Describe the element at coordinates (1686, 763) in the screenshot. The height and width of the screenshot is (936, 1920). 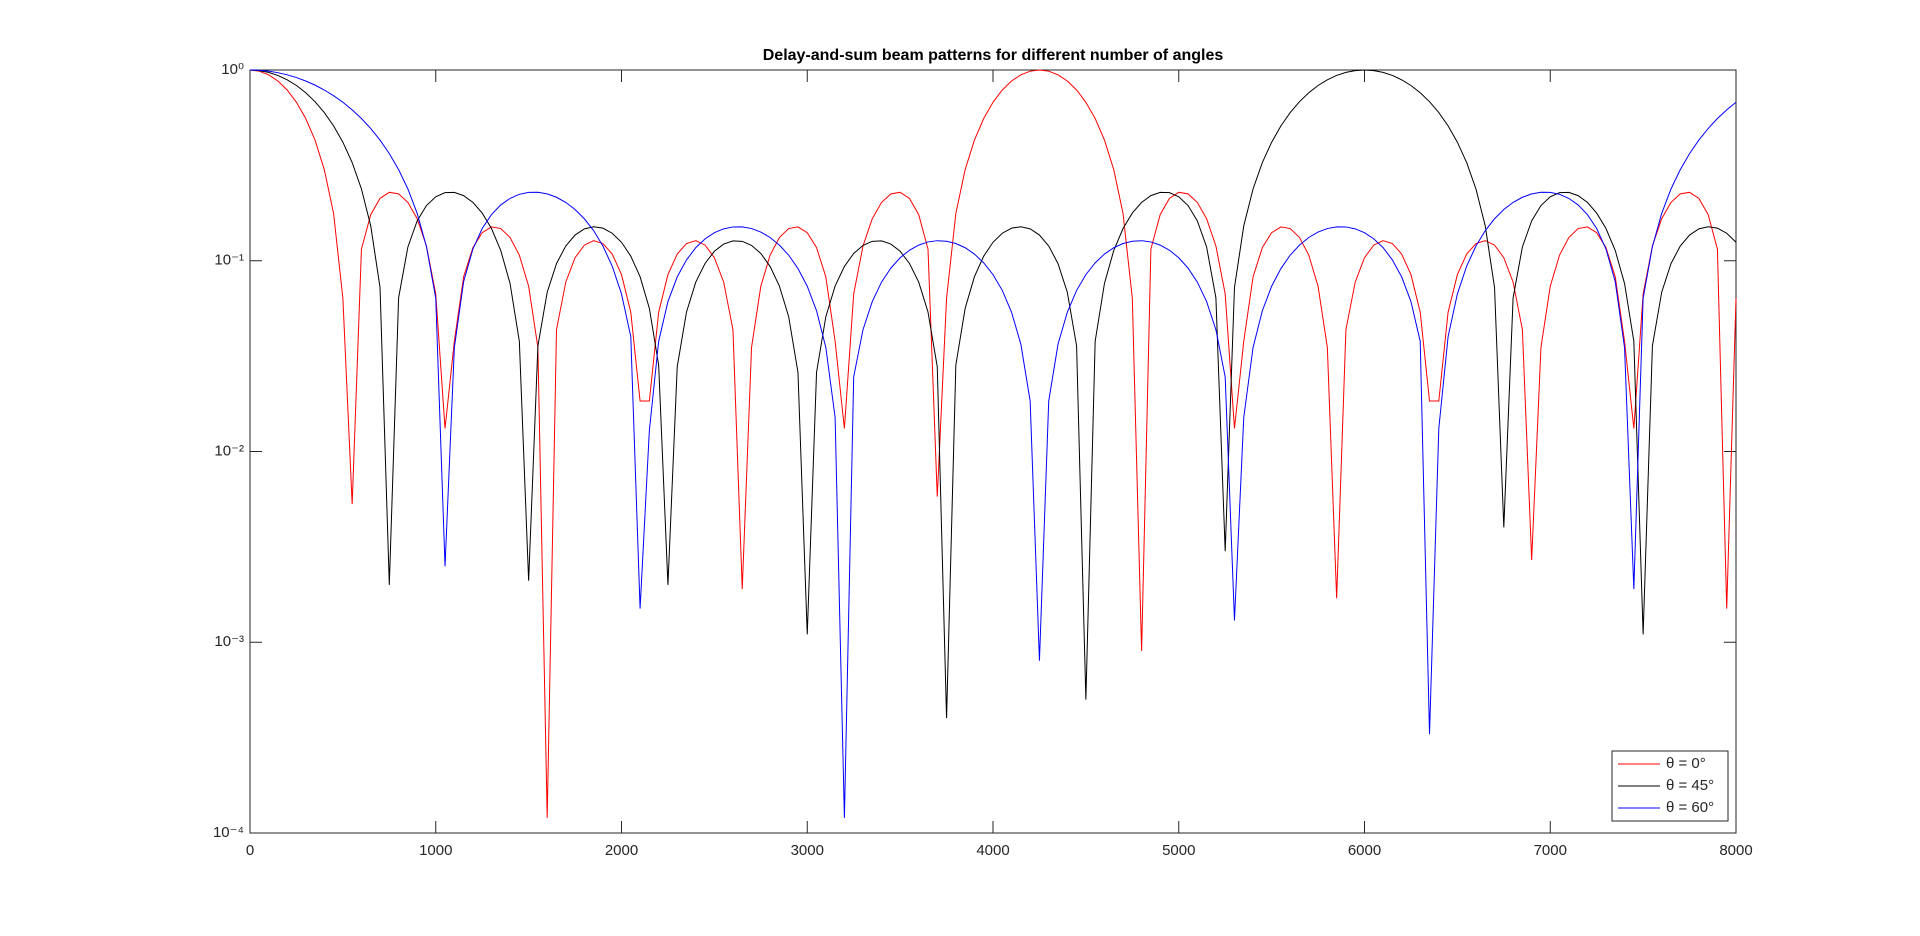
I see `legend-label: θ = 0°` at that location.